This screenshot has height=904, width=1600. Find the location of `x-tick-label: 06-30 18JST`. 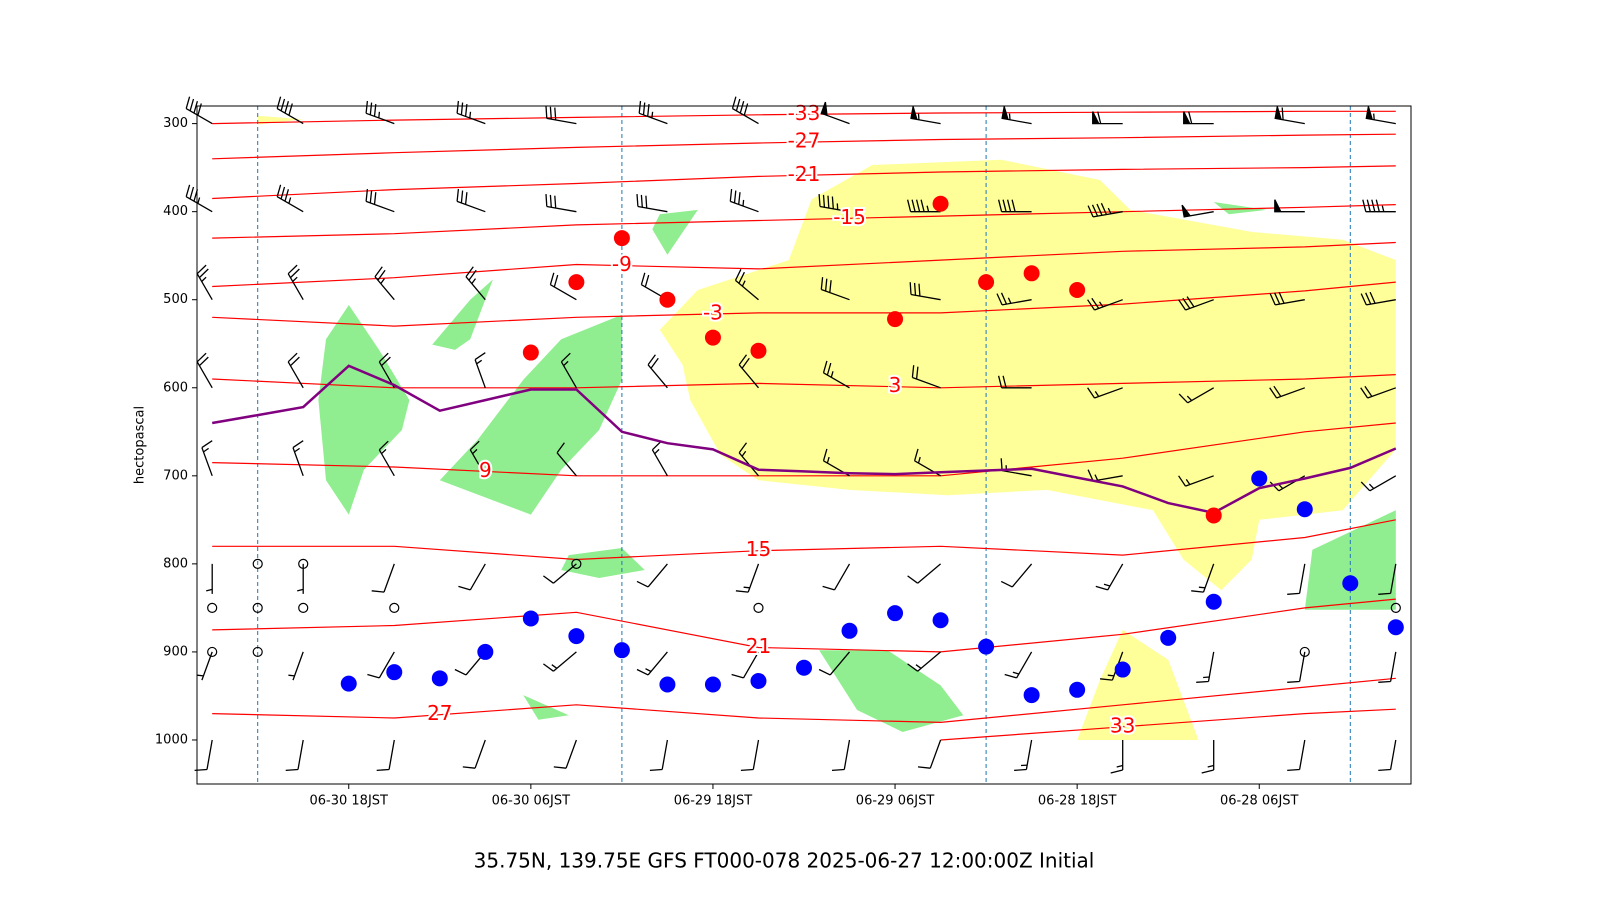

x-tick-label: 06-30 18JST is located at coordinates (349, 801).